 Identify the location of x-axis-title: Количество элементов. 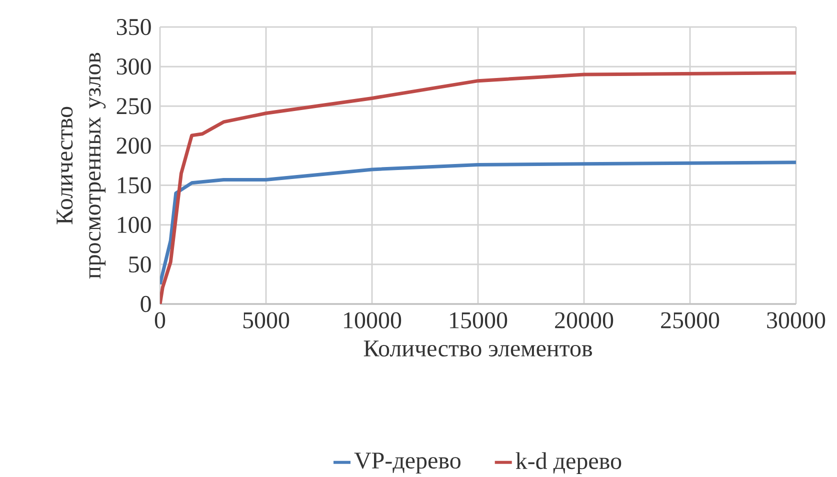
(478, 348).